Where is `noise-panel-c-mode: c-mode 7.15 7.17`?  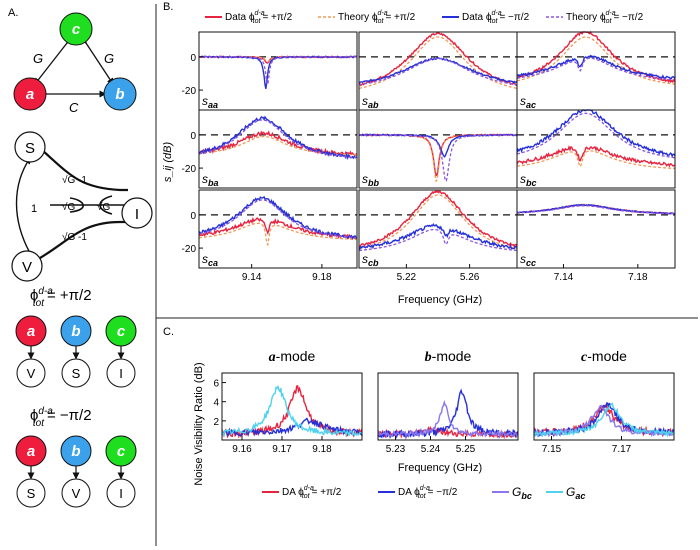
noise-panel-c-mode: c-mode 7.15 7.17 is located at coordinates (604, 401).